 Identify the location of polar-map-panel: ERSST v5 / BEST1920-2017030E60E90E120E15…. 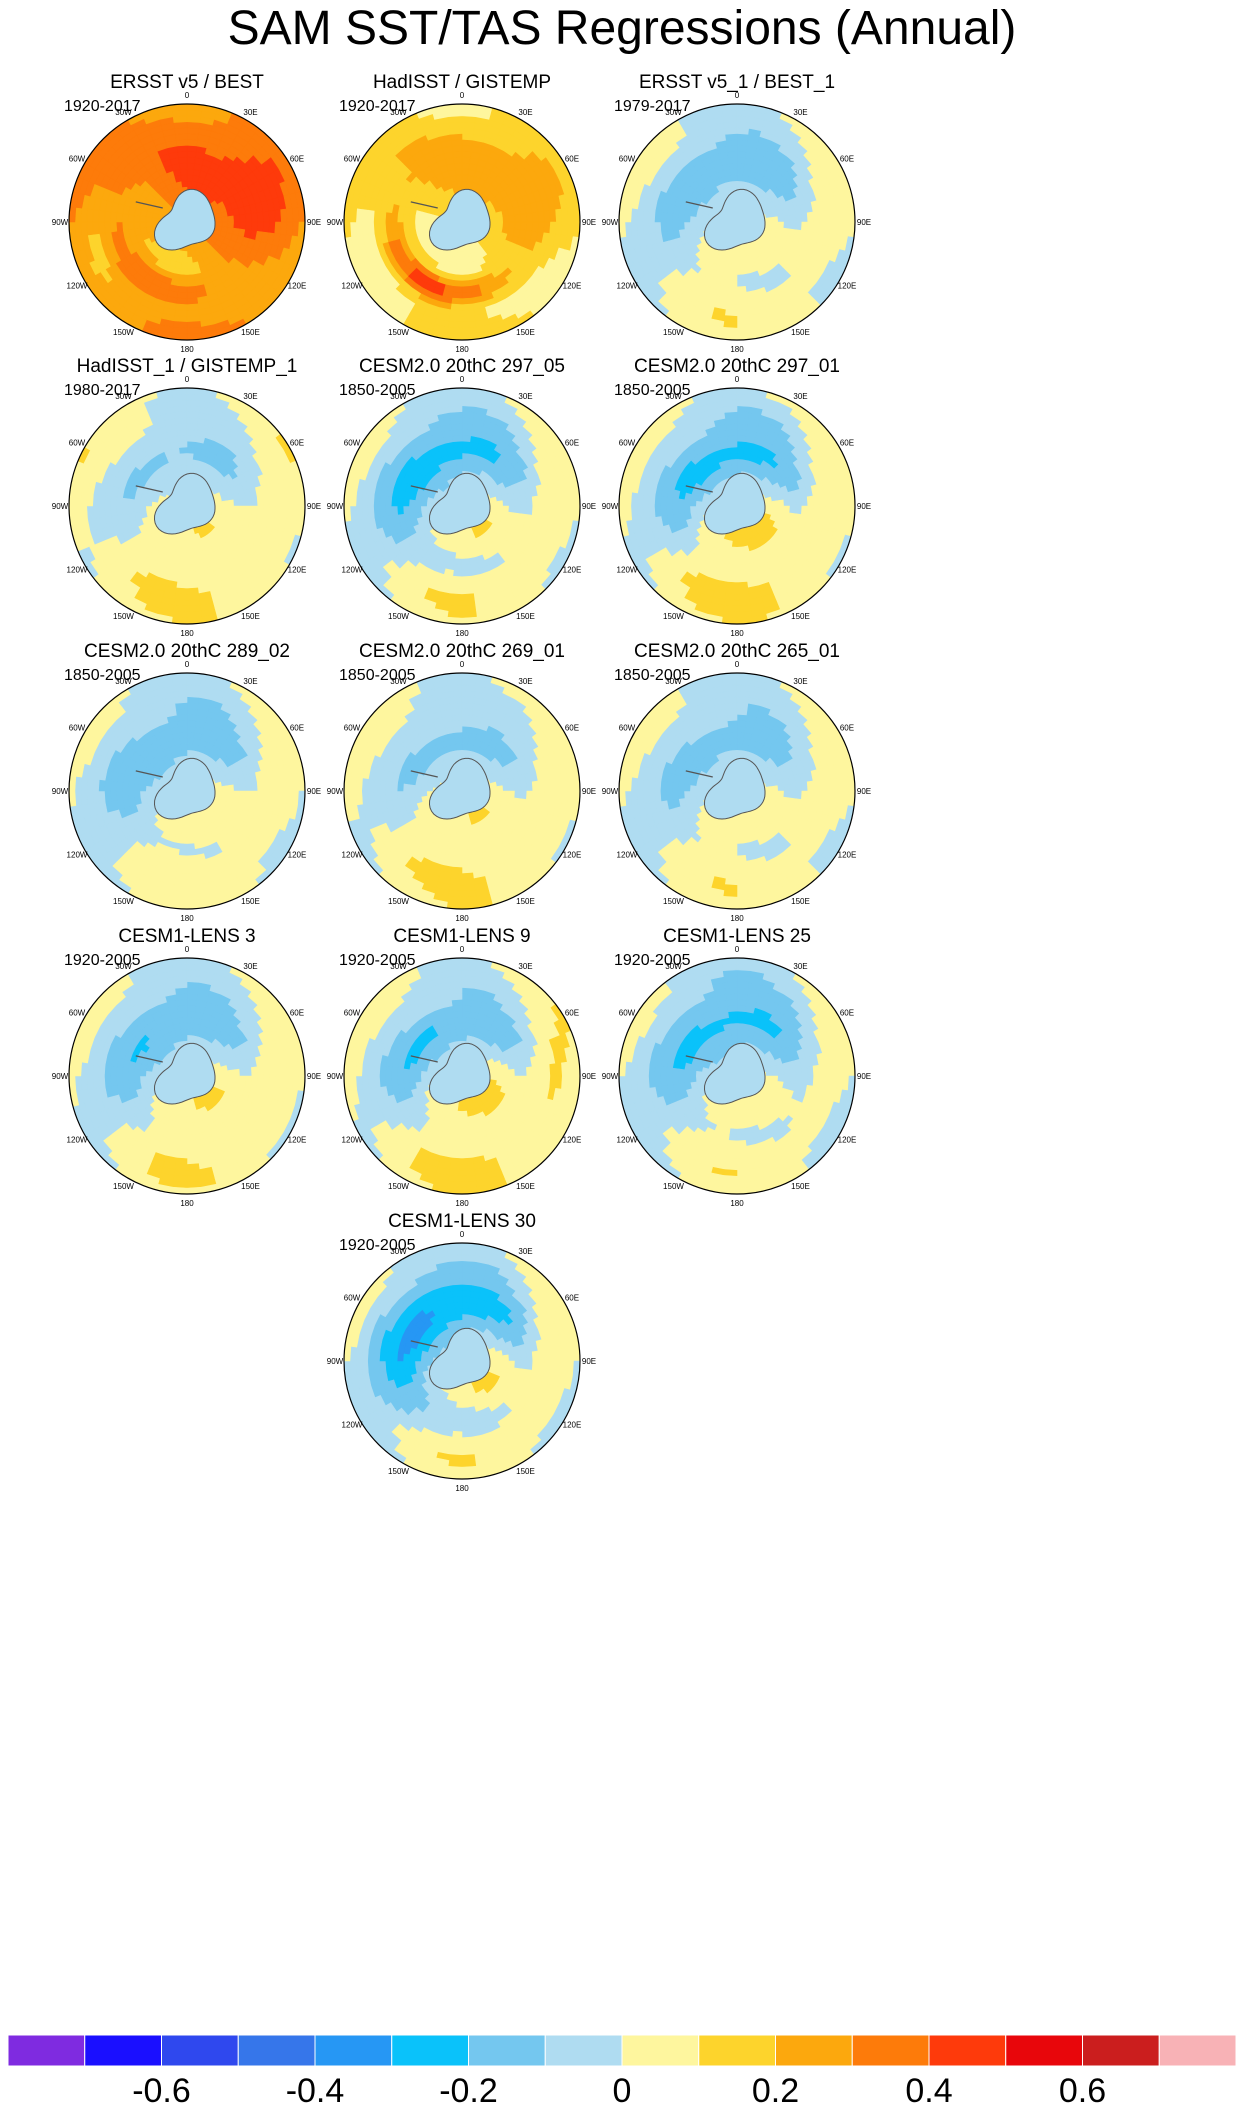
(186, 213).